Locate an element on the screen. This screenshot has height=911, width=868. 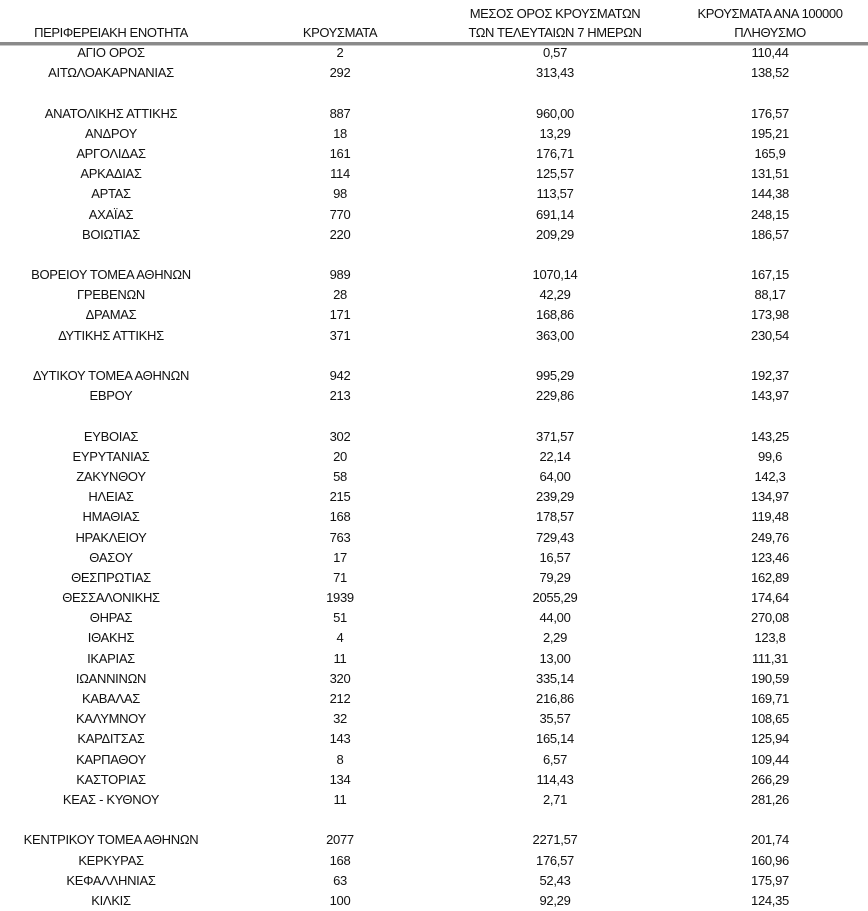
per-100k-cell: 167,15 is located at coordinates (770, 275).